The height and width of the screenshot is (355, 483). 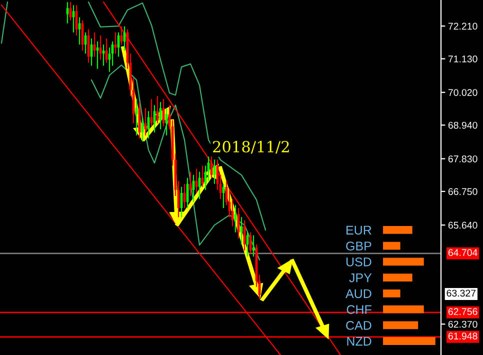 What do you see at coordinates (463, 252) in the screenshot?
I see `ref-line-label: 64.704` at bounding box center [463, 252].